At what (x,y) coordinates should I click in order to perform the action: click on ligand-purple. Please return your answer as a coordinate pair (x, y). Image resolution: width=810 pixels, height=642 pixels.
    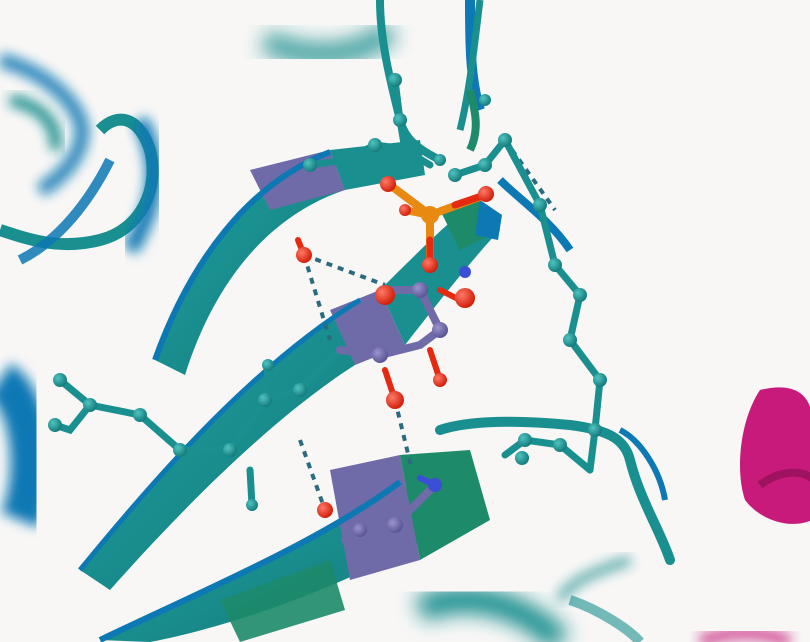
    Looking at the image, I should click on (392, 413).